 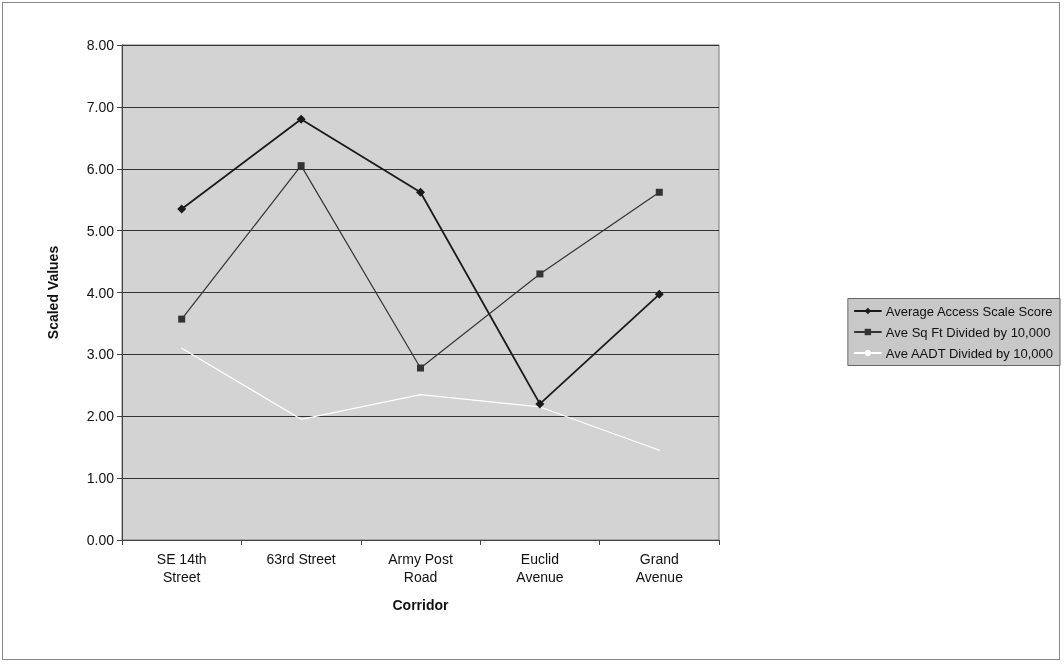 I want to click on y-tick-label: 8.00, so click(x=100, y=45).